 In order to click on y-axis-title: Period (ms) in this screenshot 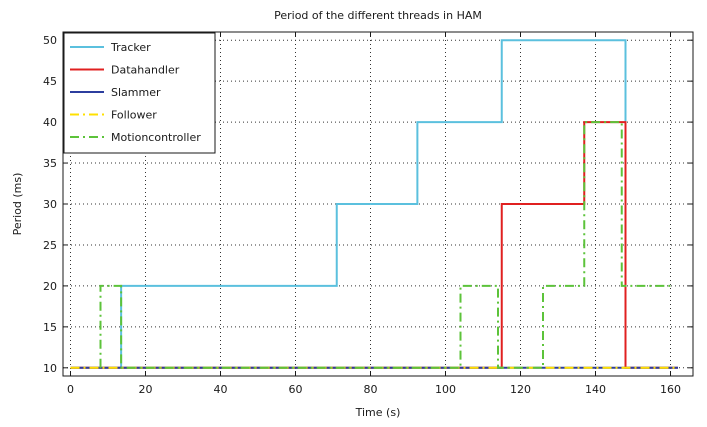, I will do `click(17, 204)`.